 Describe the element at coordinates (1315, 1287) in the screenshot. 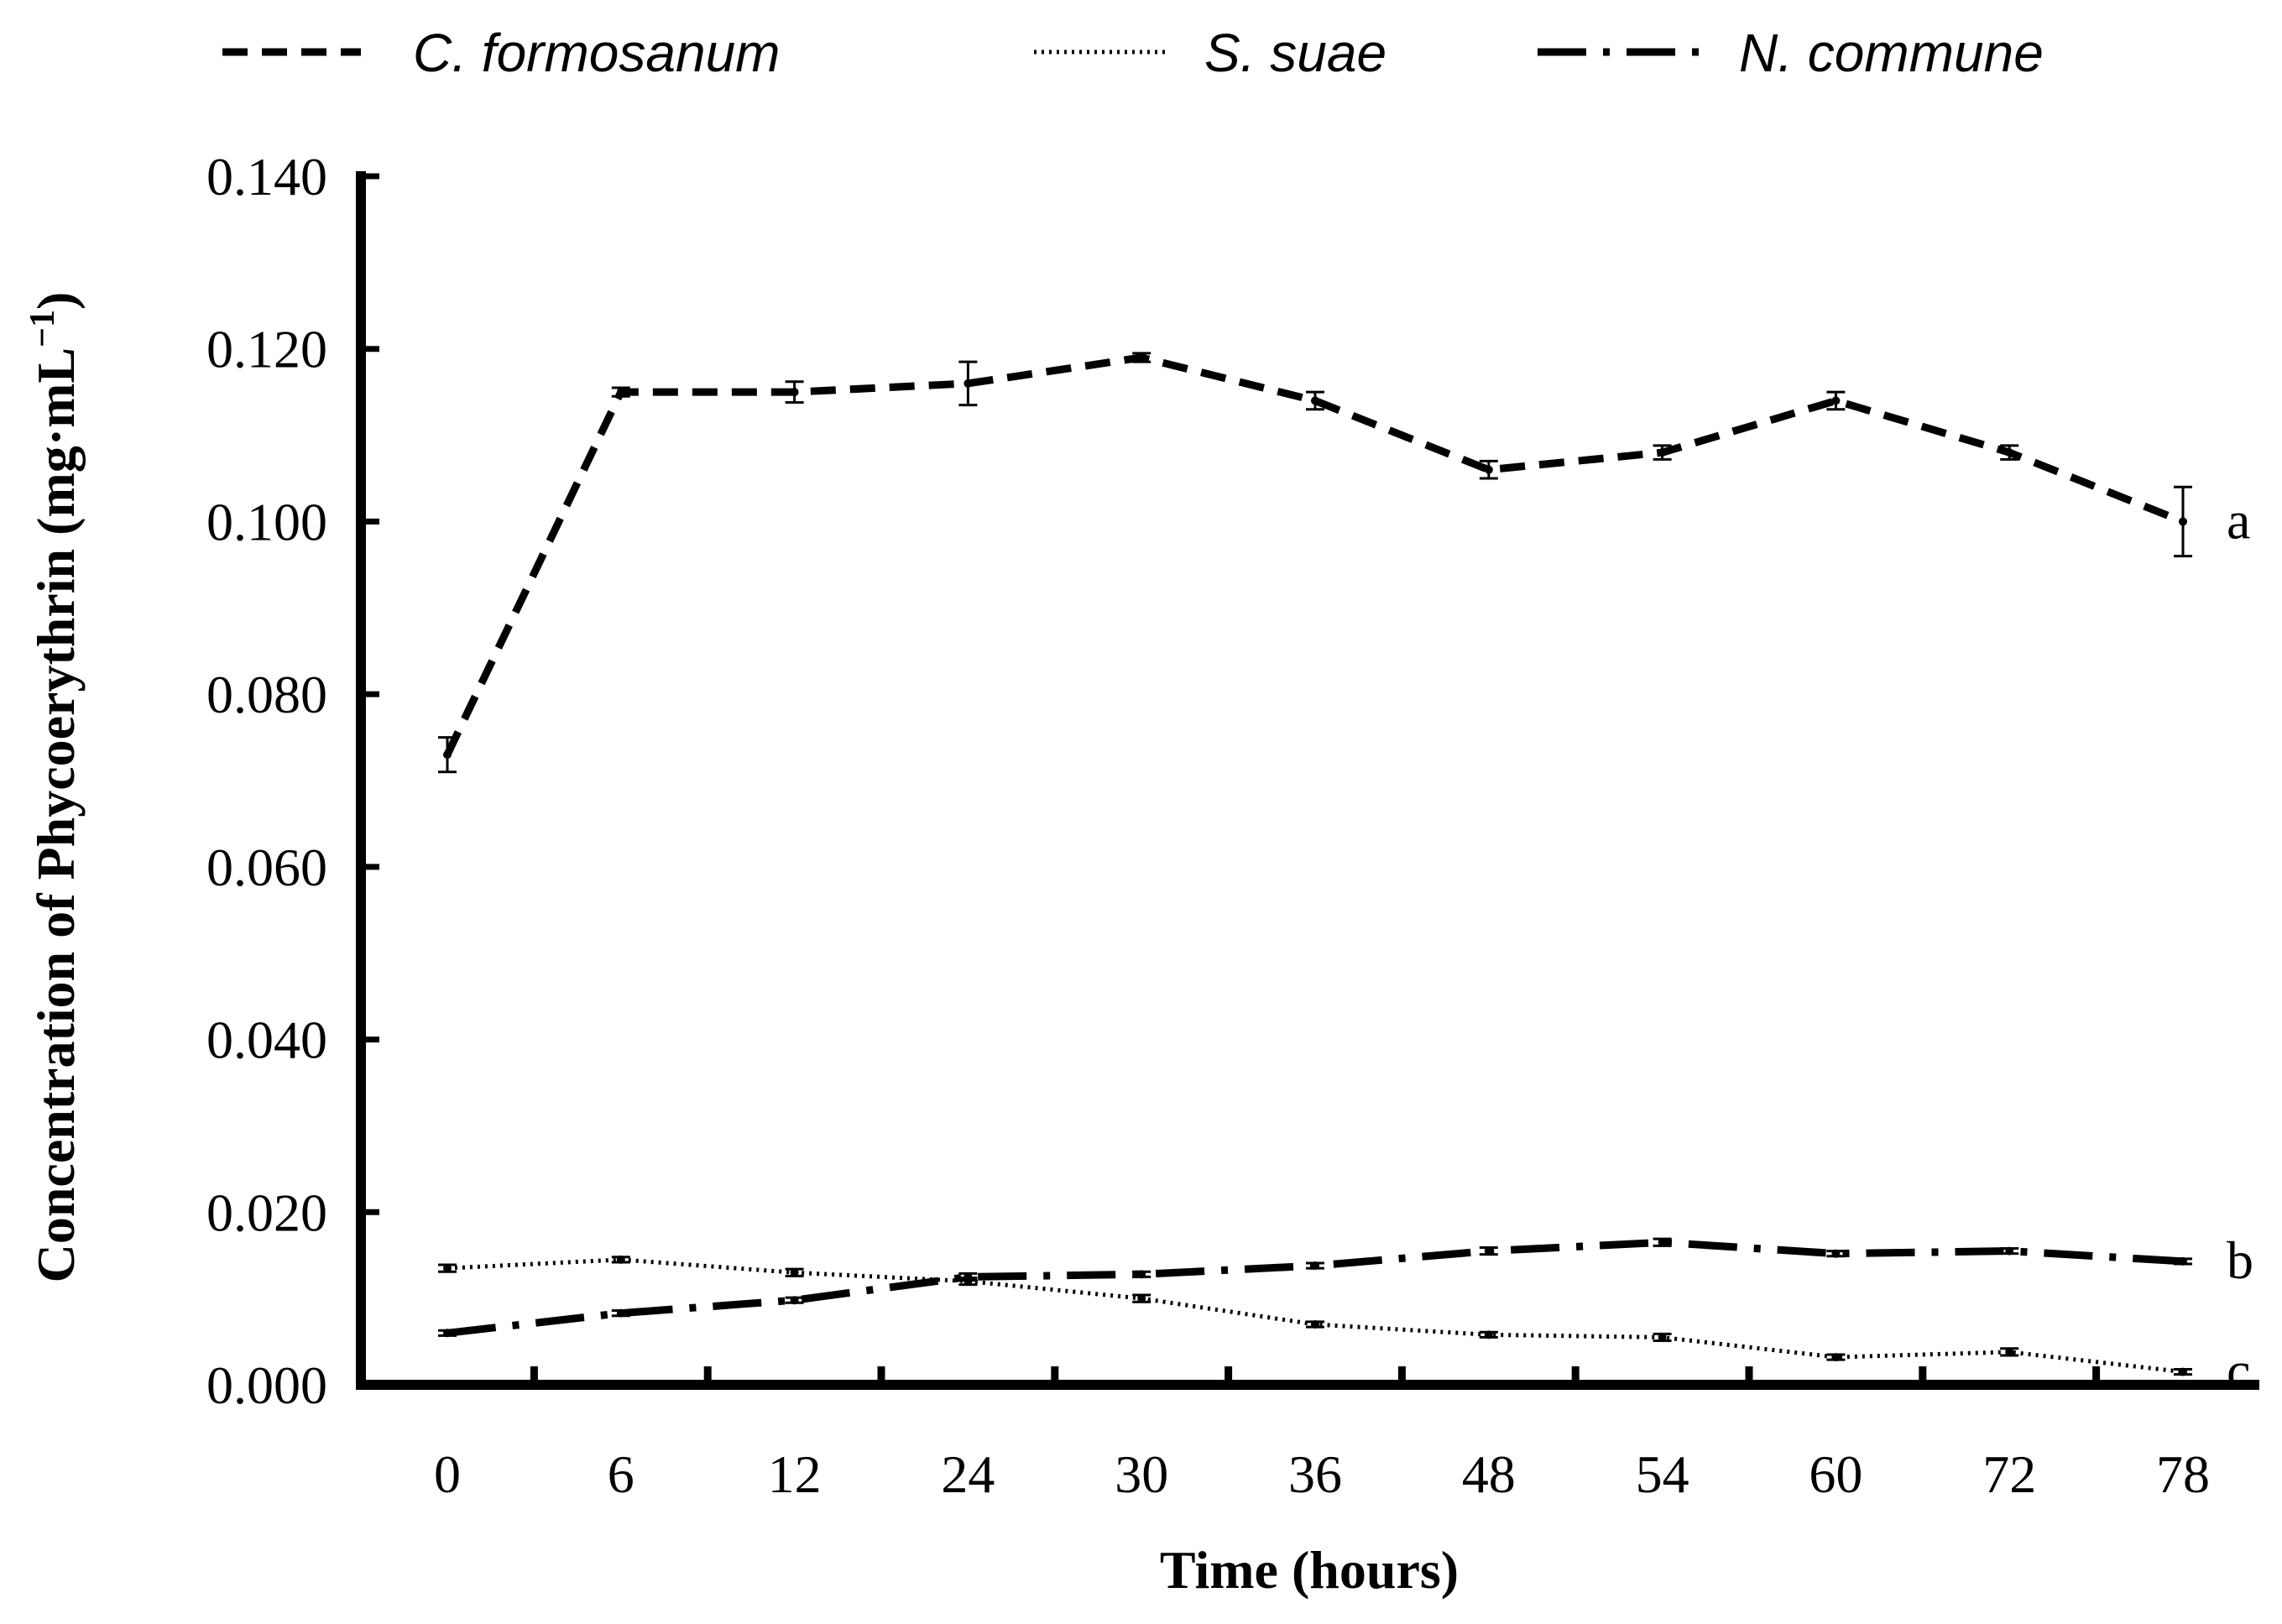

I see `series-line-n-commune` at that location.